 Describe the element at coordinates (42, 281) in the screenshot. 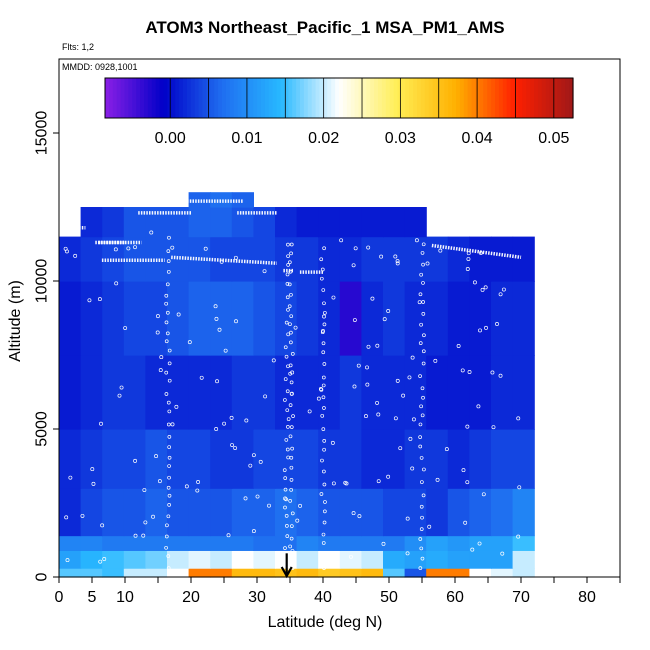

I see `y-tick-label: 10000` at that location.